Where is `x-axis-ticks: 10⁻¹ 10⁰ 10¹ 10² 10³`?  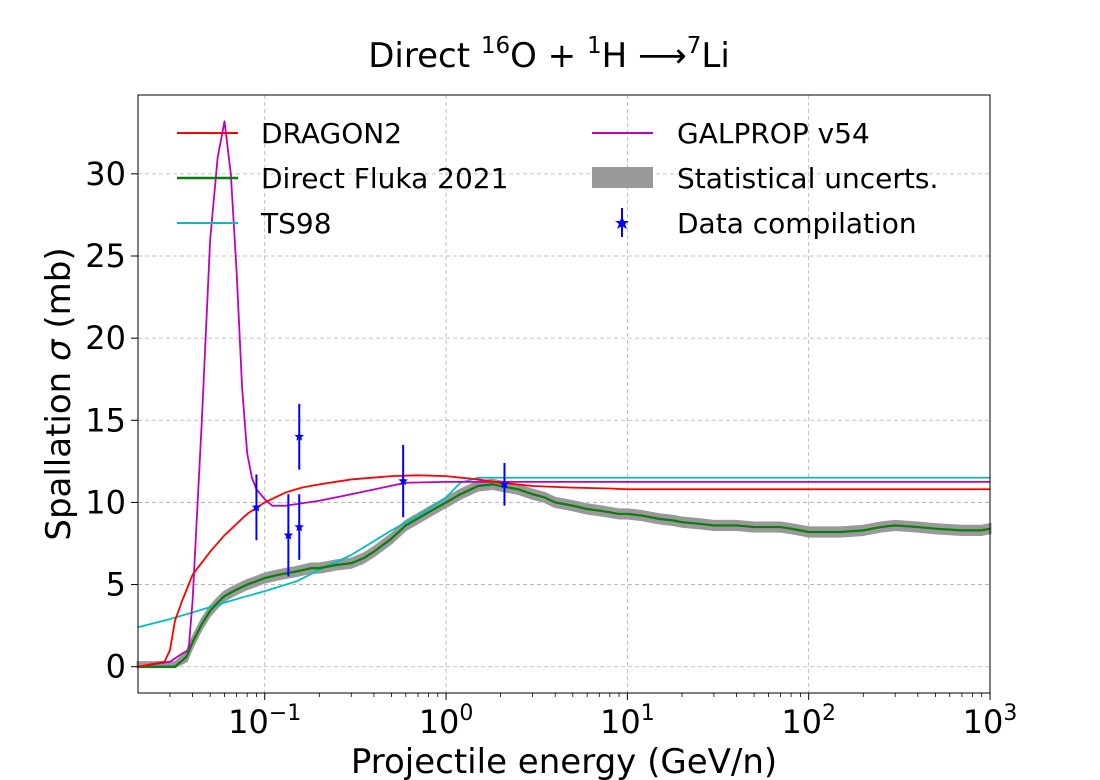 x-axis-ticks: 10⁻¹ 10⁰ 10¹ 10² 10³ is located at coordinates (593, 717).